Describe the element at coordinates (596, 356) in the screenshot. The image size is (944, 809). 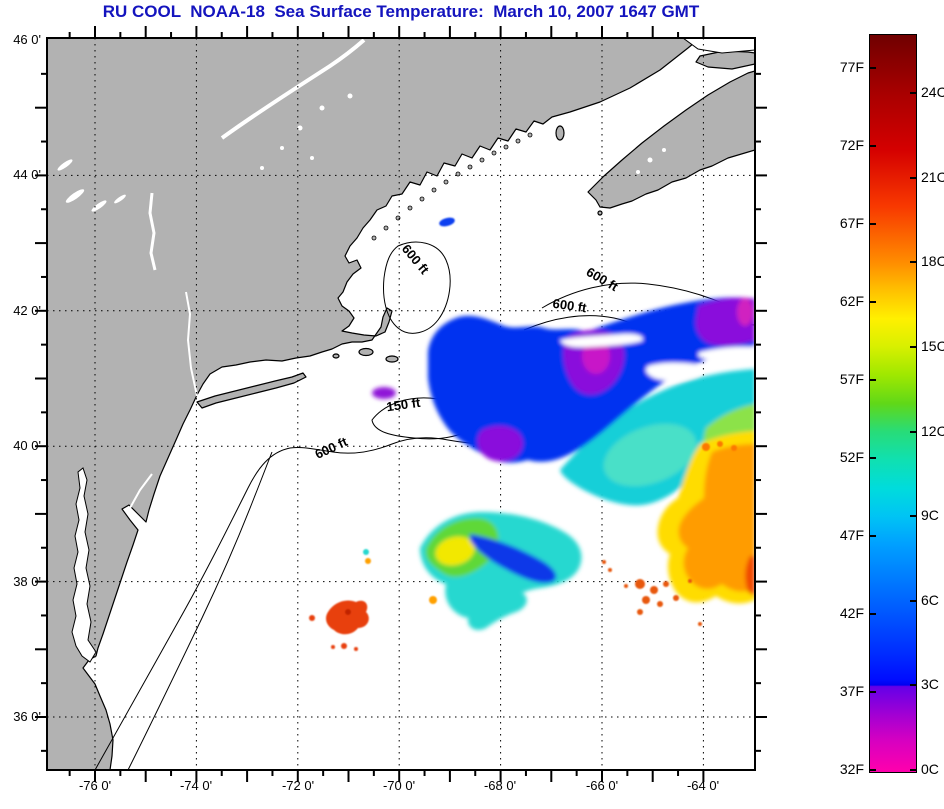
I see `sst-magenta-core` at that location.